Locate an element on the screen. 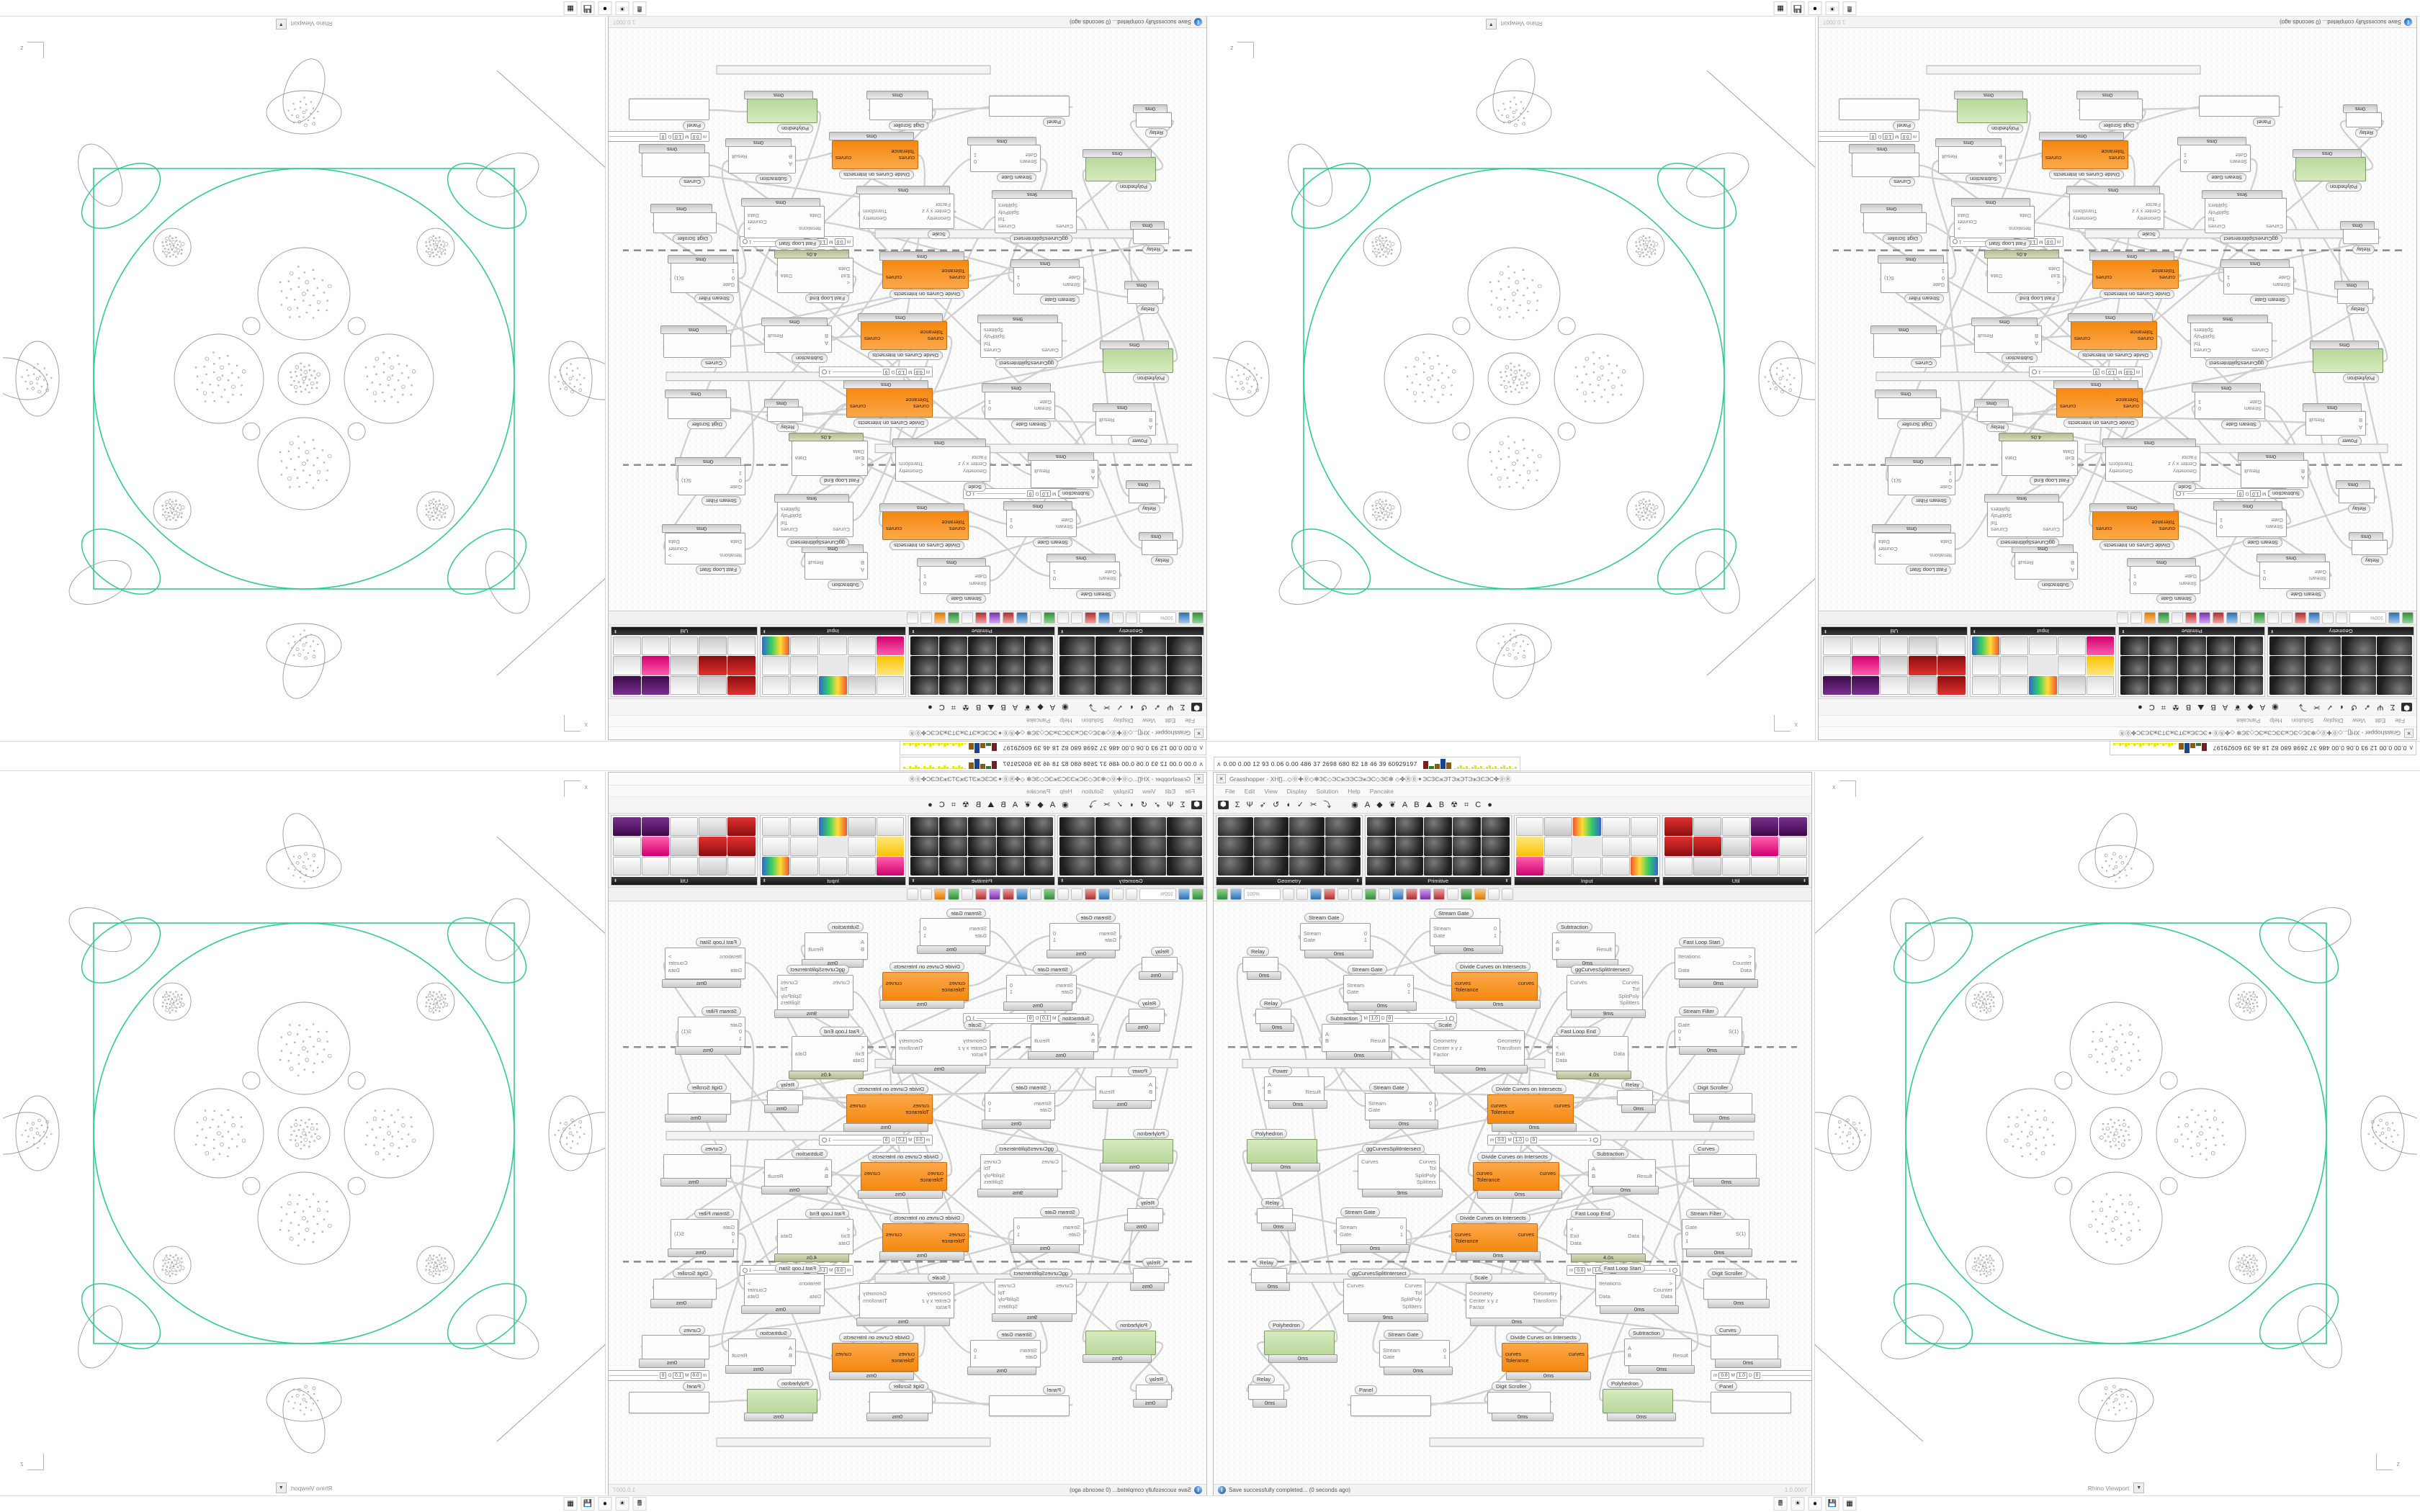 Image resolution: width=2420 pixels, height=1512 pixels. sketch-icon is located at coordinates (2232, 618).